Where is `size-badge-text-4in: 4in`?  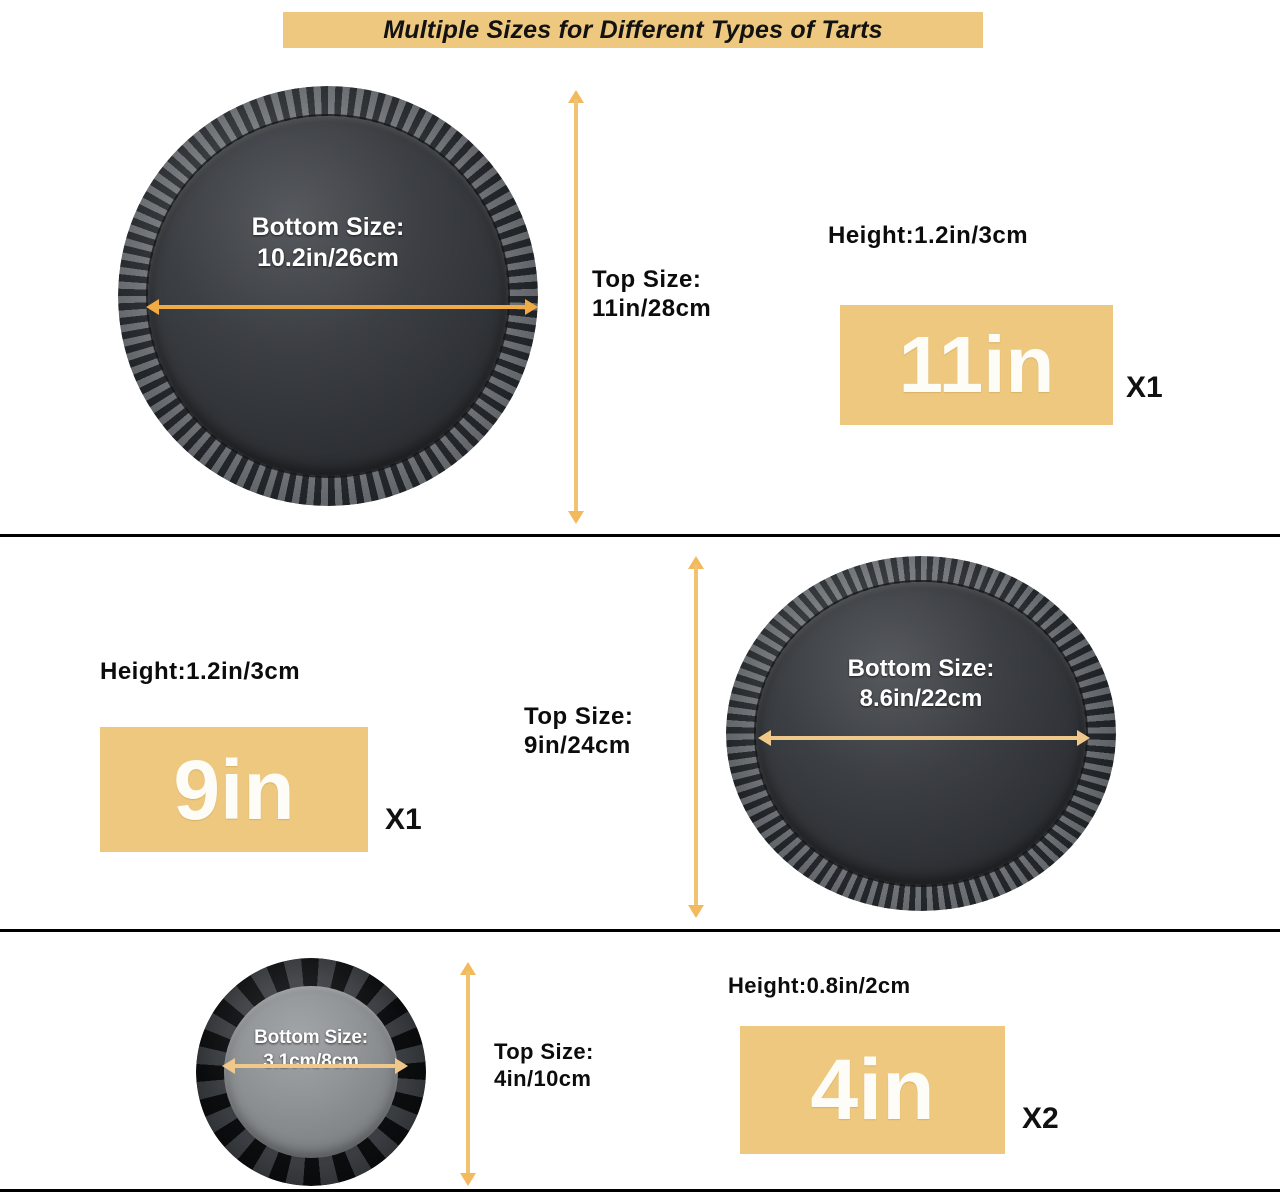
size-badge-text-4in: 4in is located at coordinates (872, 1090).